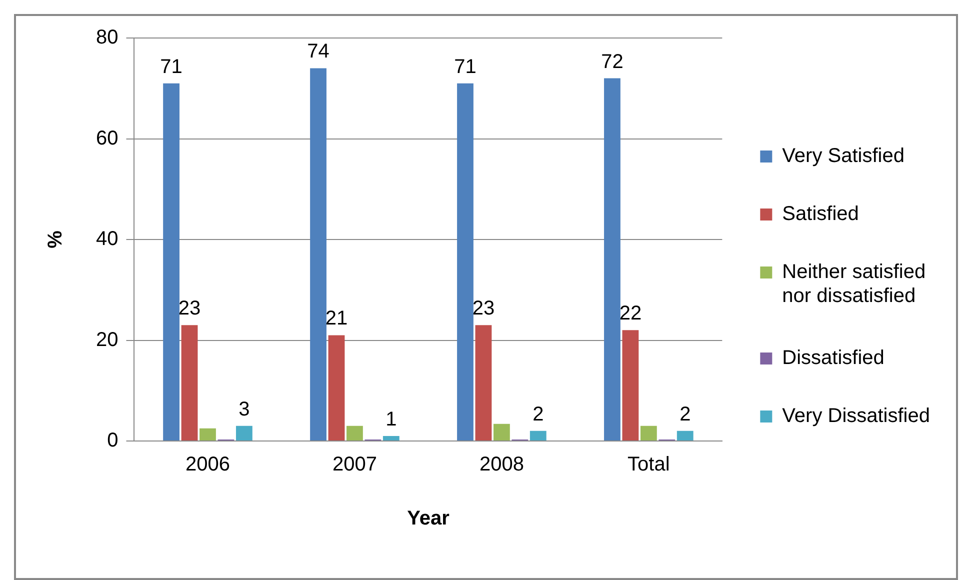 The width and height of the screenshot is (960, 580). I want to click on x-tick-label: 2006, so click(207, 465).